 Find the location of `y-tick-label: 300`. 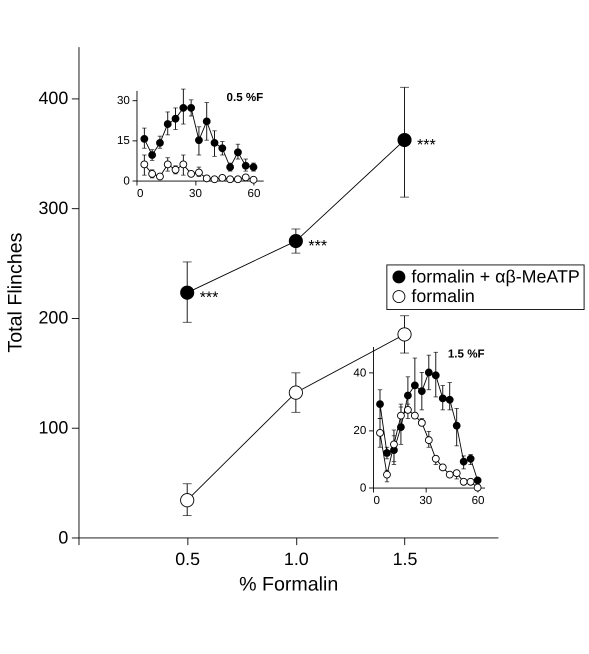

y-tick-label: 300 is located at coordinates (53, 208).